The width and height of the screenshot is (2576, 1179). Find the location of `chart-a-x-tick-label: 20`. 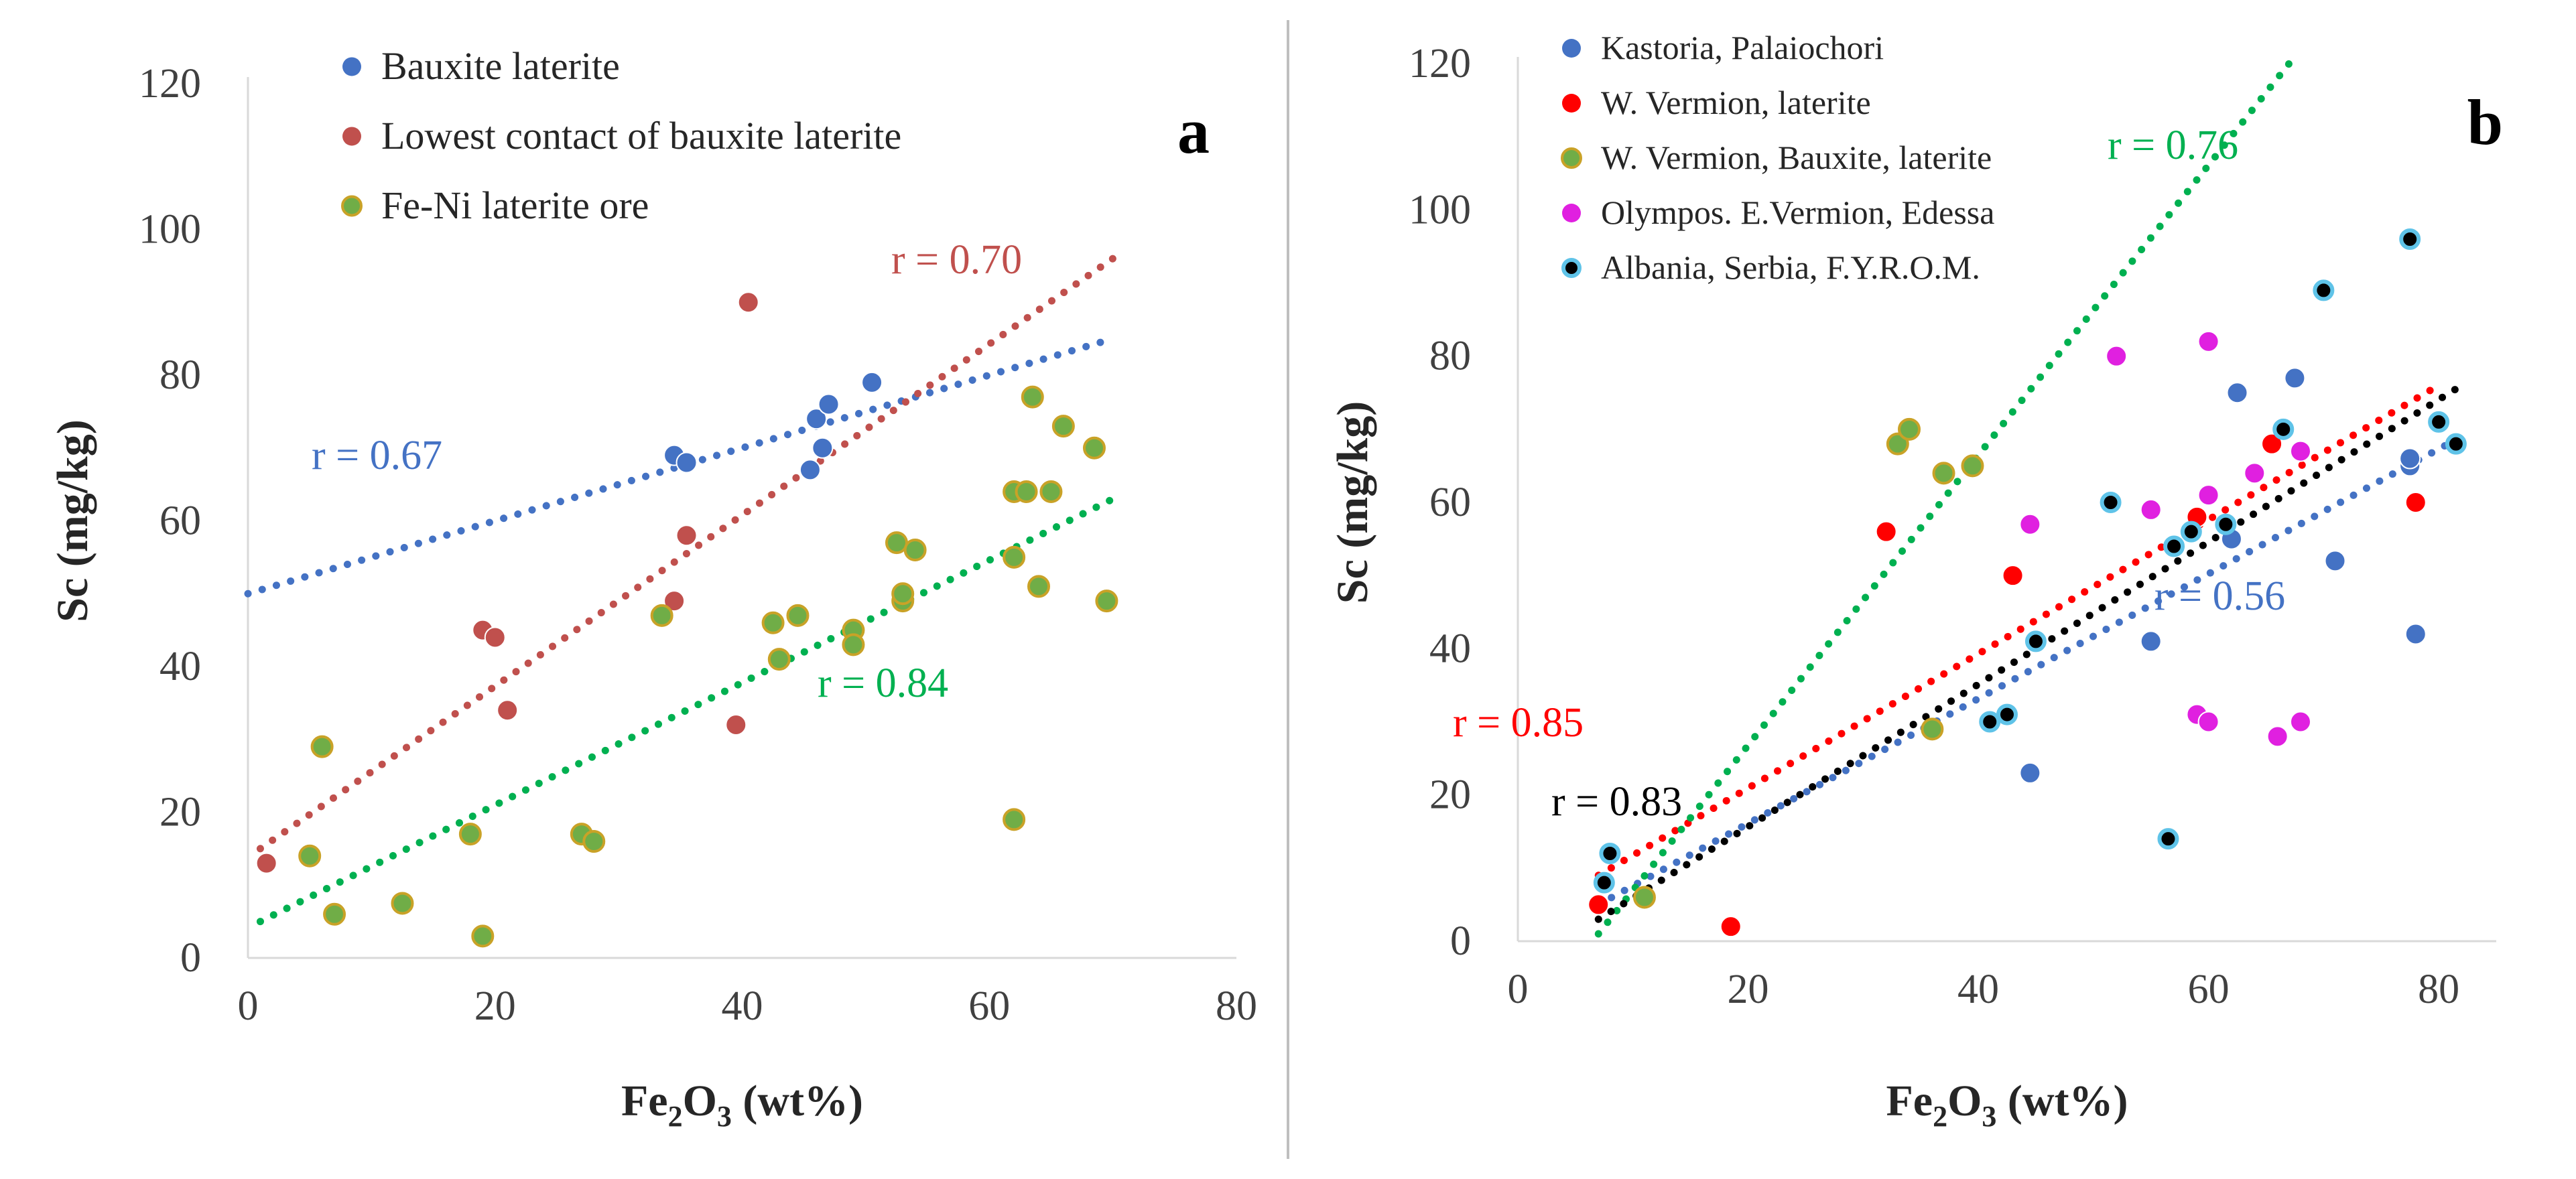

chart-a-x-tick-label: 20 is located at coordinates (495, 1006).